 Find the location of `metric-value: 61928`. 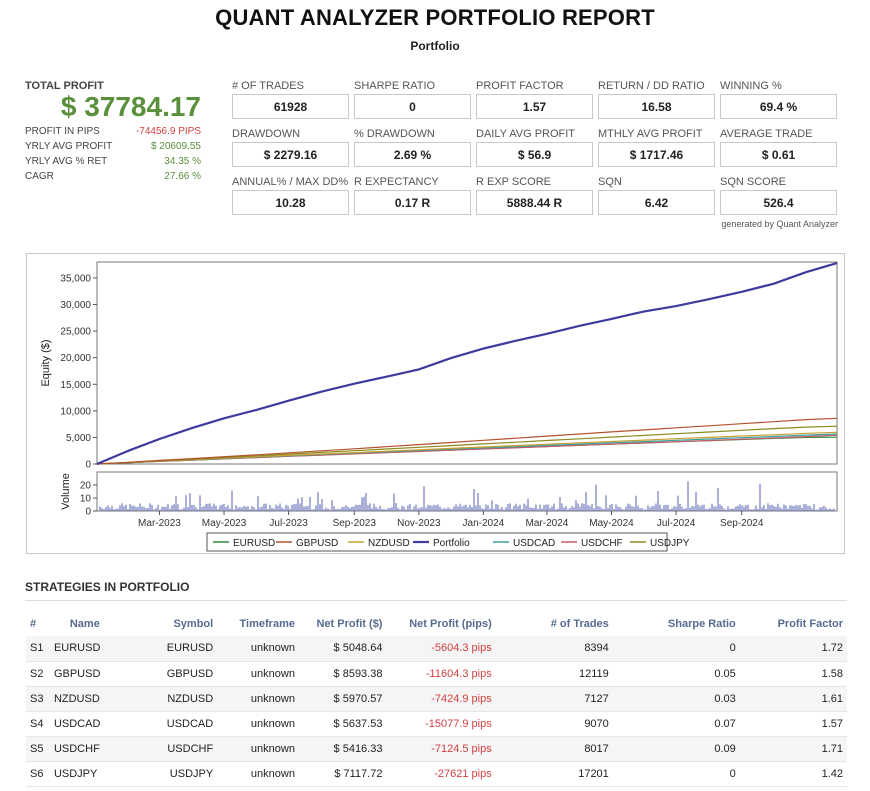

metric-value: 61928 is located at coordinates (290, 106).